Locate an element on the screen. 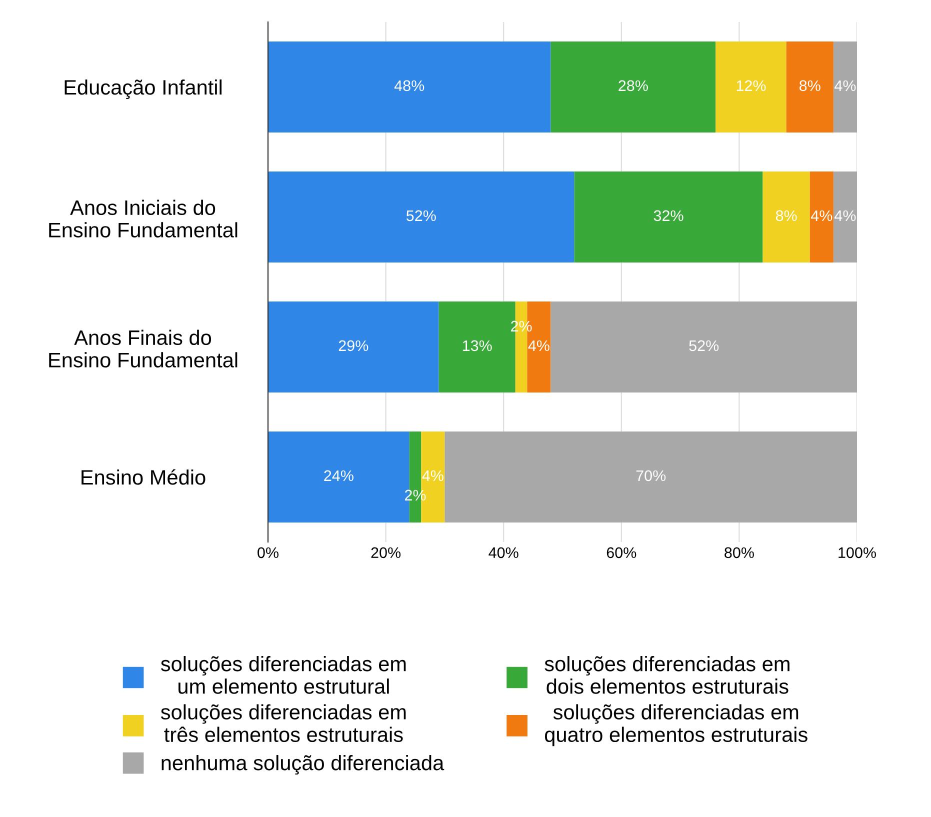 Image resolution: width=931 pixels, height=817 pixels. data-label: 24% is located at coordinates (339, 476).